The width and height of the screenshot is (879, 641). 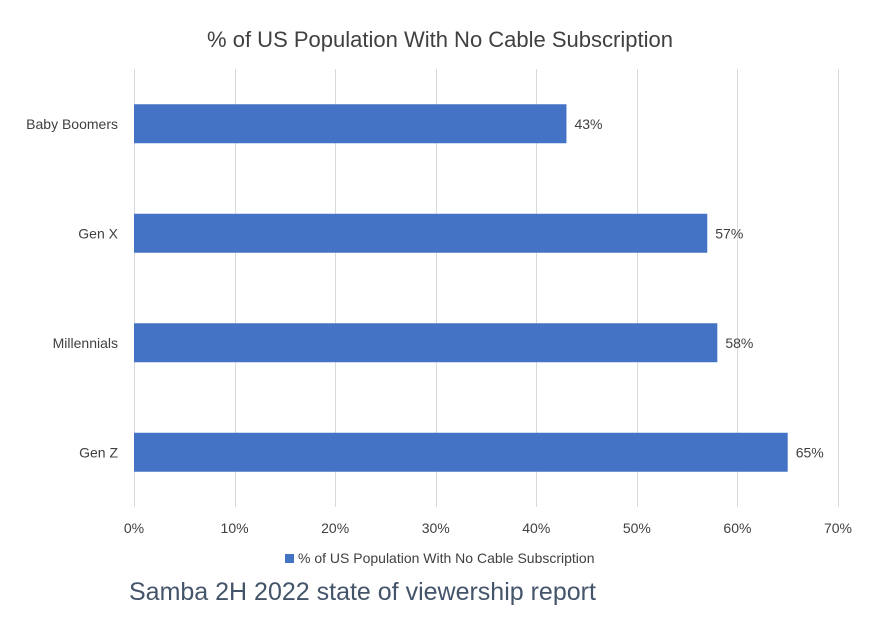 What do you see at coordinates (72, 288) in the screenshot?
I see `category-labels: Baby Boomers Gen X Millennials Gen Z` at bounding box center [72, 288].